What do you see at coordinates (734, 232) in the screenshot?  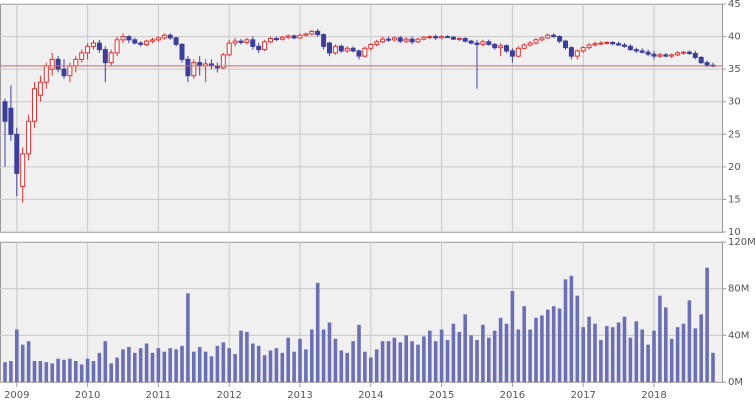 I see `y-tick-label: 10` at bounding box center [734, 232].